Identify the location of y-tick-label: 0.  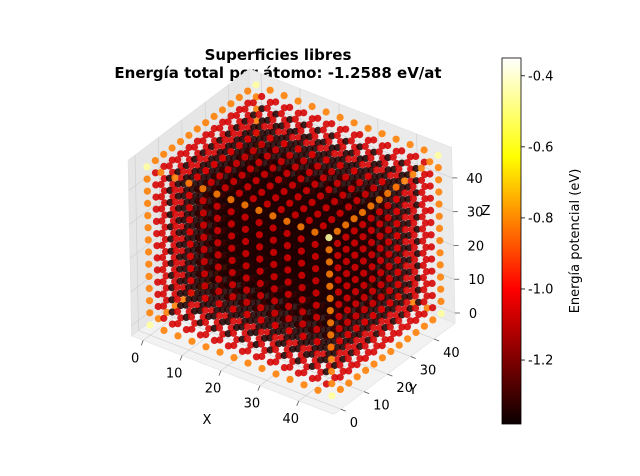
(354, 423).